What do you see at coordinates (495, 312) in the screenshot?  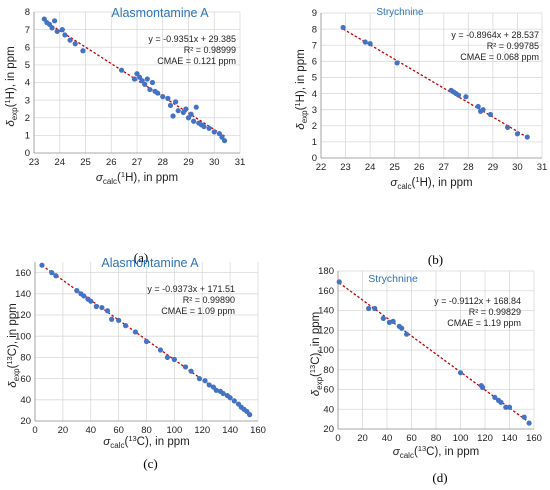 I see `regression-annotation: R² = 0.99829` at bounding box center [495, 312].